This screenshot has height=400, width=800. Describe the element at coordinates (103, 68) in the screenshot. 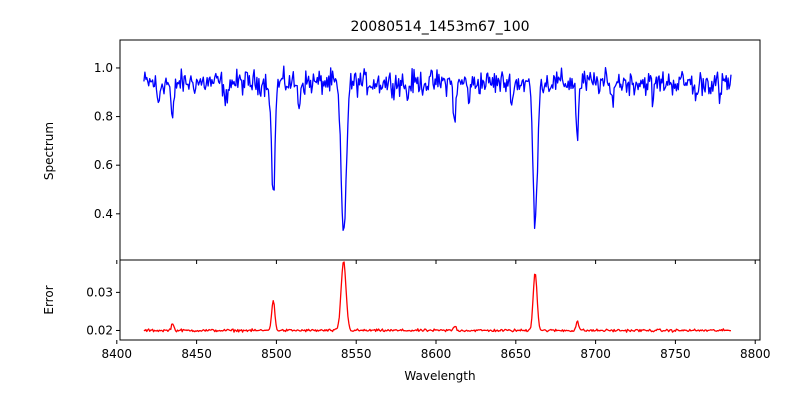

I see `spectrum-y-tick-label: 1.0` at that location.